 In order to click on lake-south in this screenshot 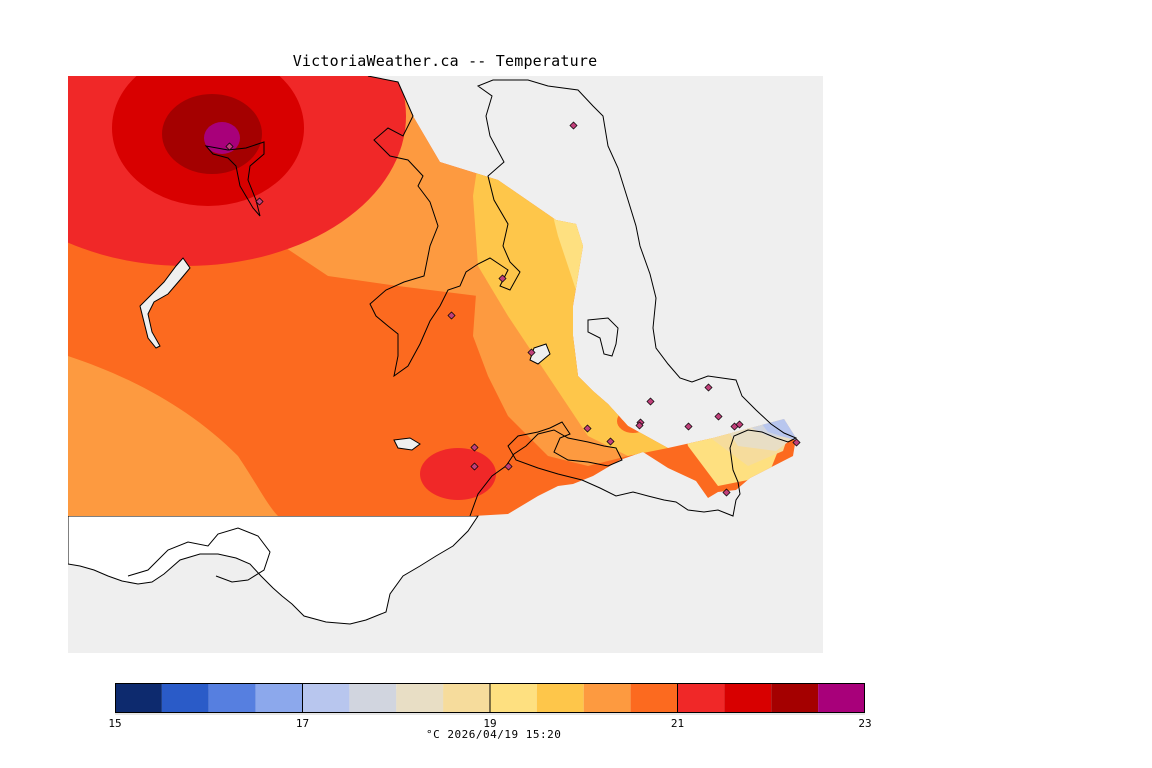, I will do `click(407, 444)`.